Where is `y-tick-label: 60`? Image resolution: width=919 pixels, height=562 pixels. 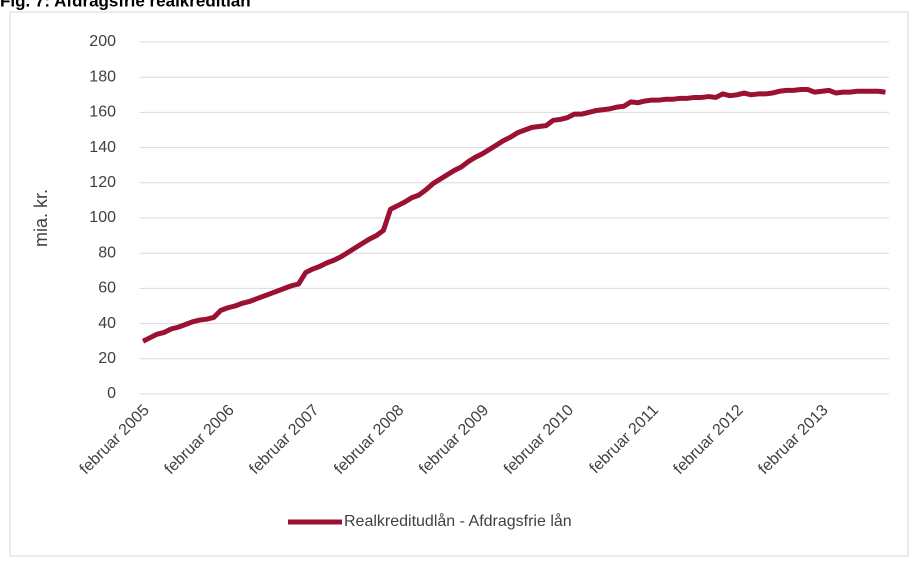 y-tick-label: 60 is located at coordinates (107, 288).